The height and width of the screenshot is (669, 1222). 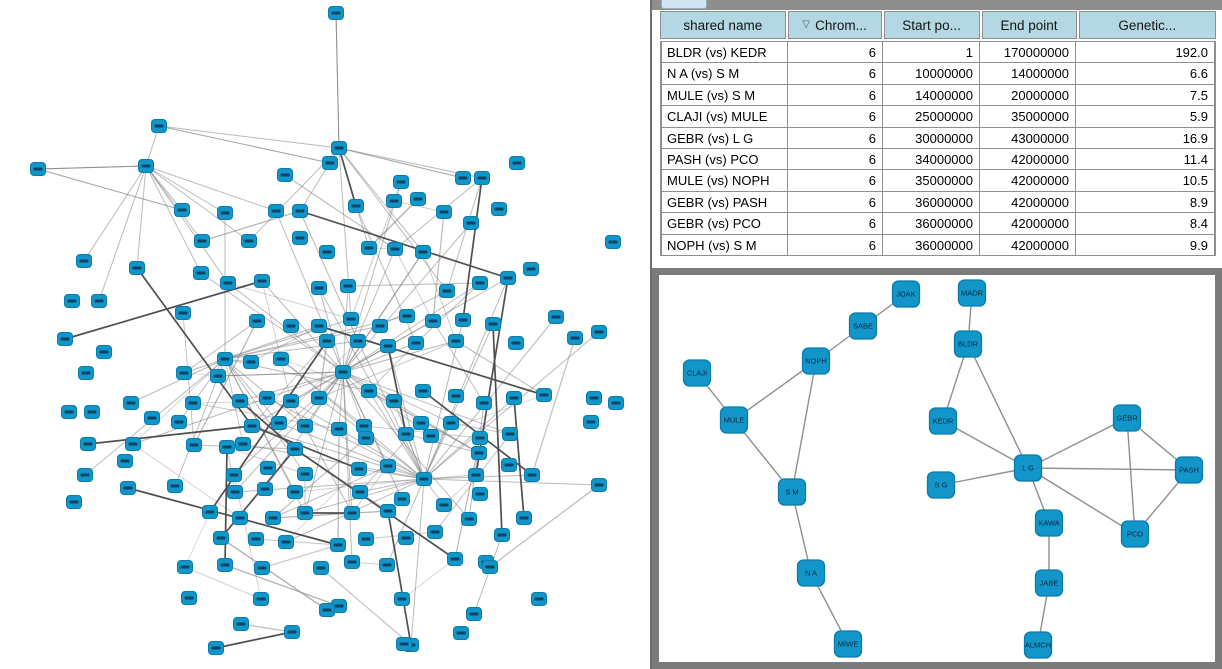 I want to click on cell-r1-c2: 10000000, so click(x=931, y=74).